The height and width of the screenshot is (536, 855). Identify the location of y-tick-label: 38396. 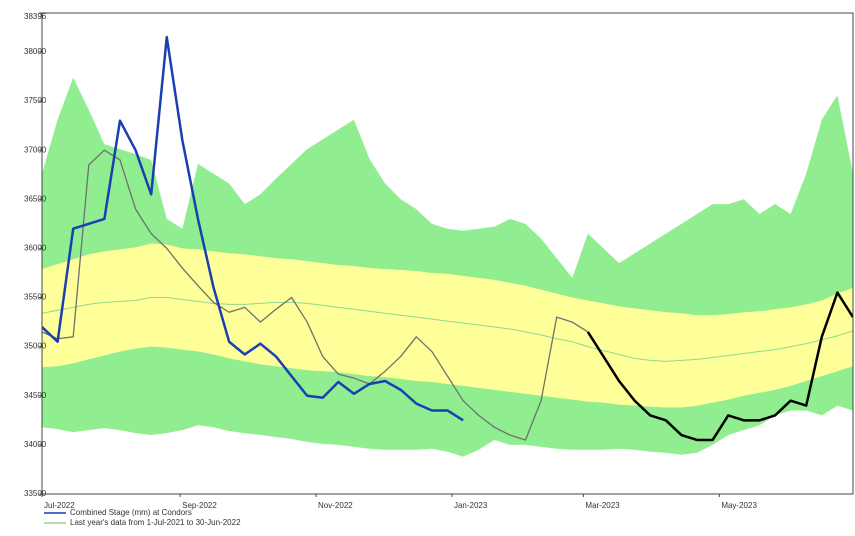
(35, 16).